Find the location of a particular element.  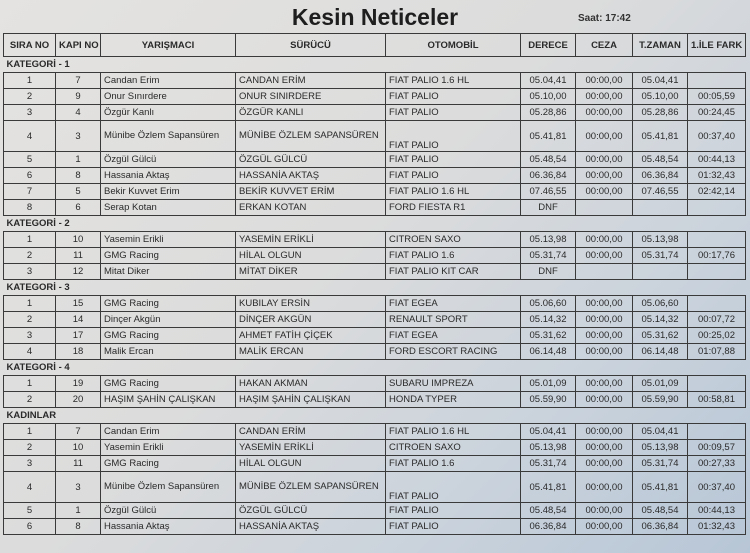

cell-otomobil: FIAT PALIO KIT CAR is located at coordinates (453, 271).